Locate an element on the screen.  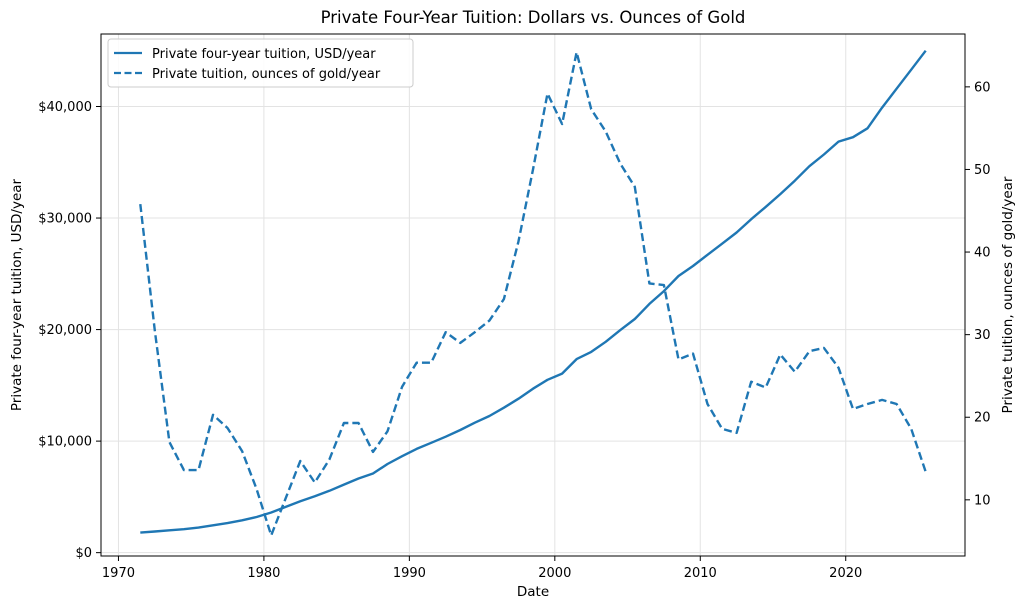
x-tick-label: 1970 is located at coordinates (118, 573).